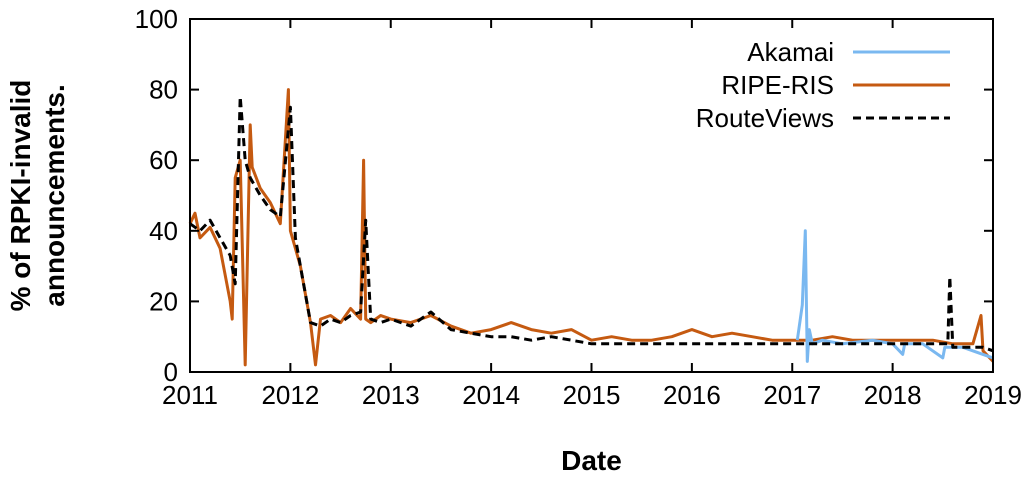 This screenshot has width=1024, height=487. Describe the element at coordinates (790, 52) in the screenshot. I see `legend-label: Akamai` at that location.